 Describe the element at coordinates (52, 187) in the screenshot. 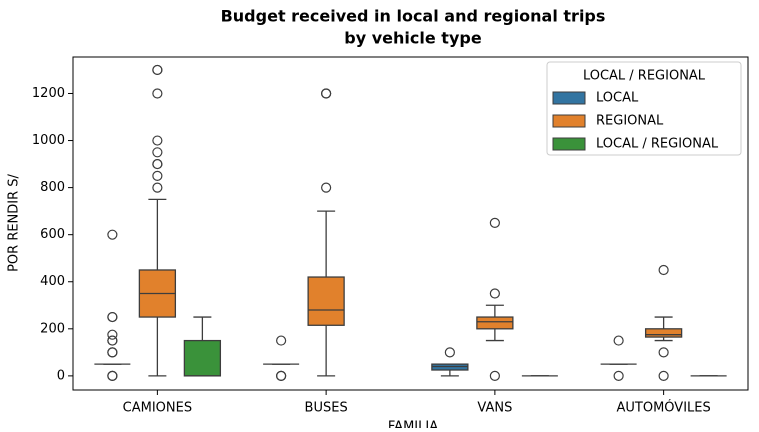

I see `y-tick-label: 800` at that location.